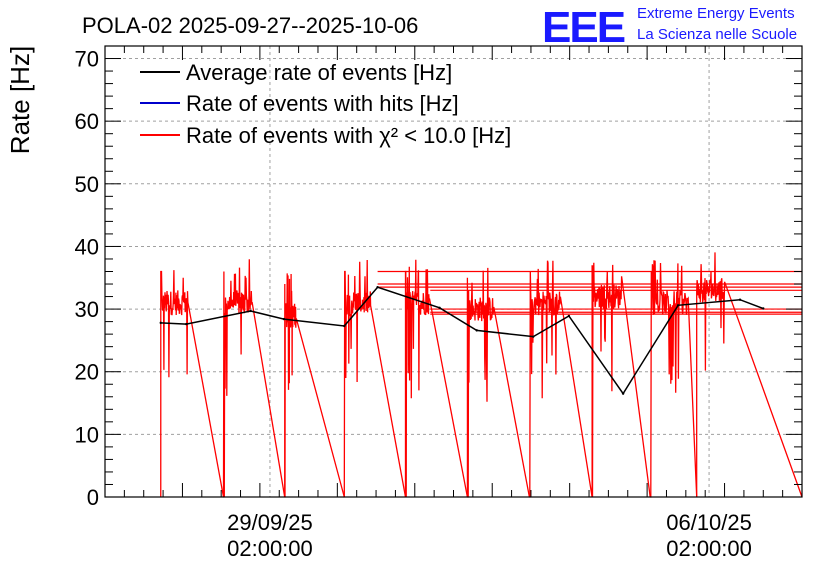  I want to click on chart-title: POLA-02 2025-09-27--2025-10-06, so click(250, 25).